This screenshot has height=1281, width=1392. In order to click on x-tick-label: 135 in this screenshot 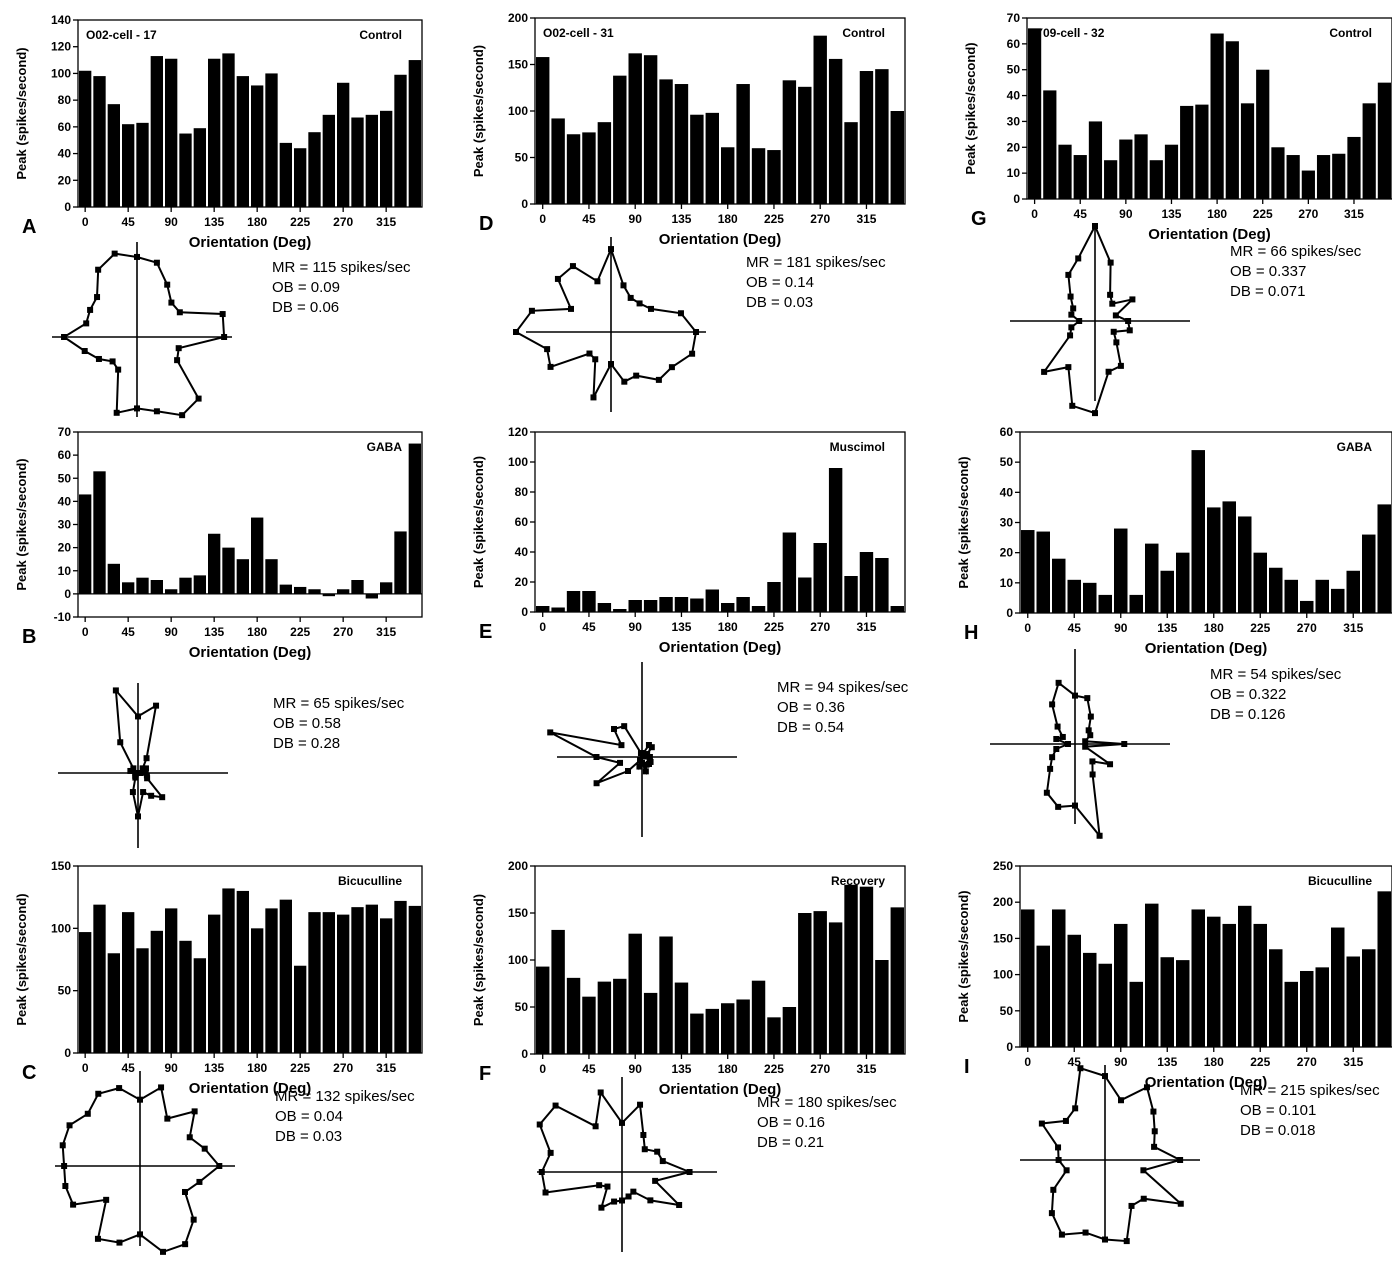, I will do `click(681, 627)`.